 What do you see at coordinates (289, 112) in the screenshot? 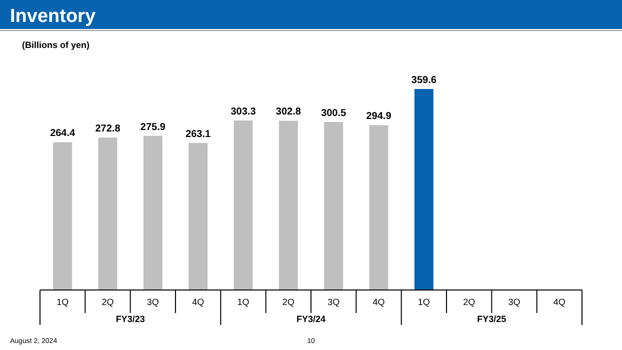
I see `data-label: 302.8` at bounding box center [289, 112].